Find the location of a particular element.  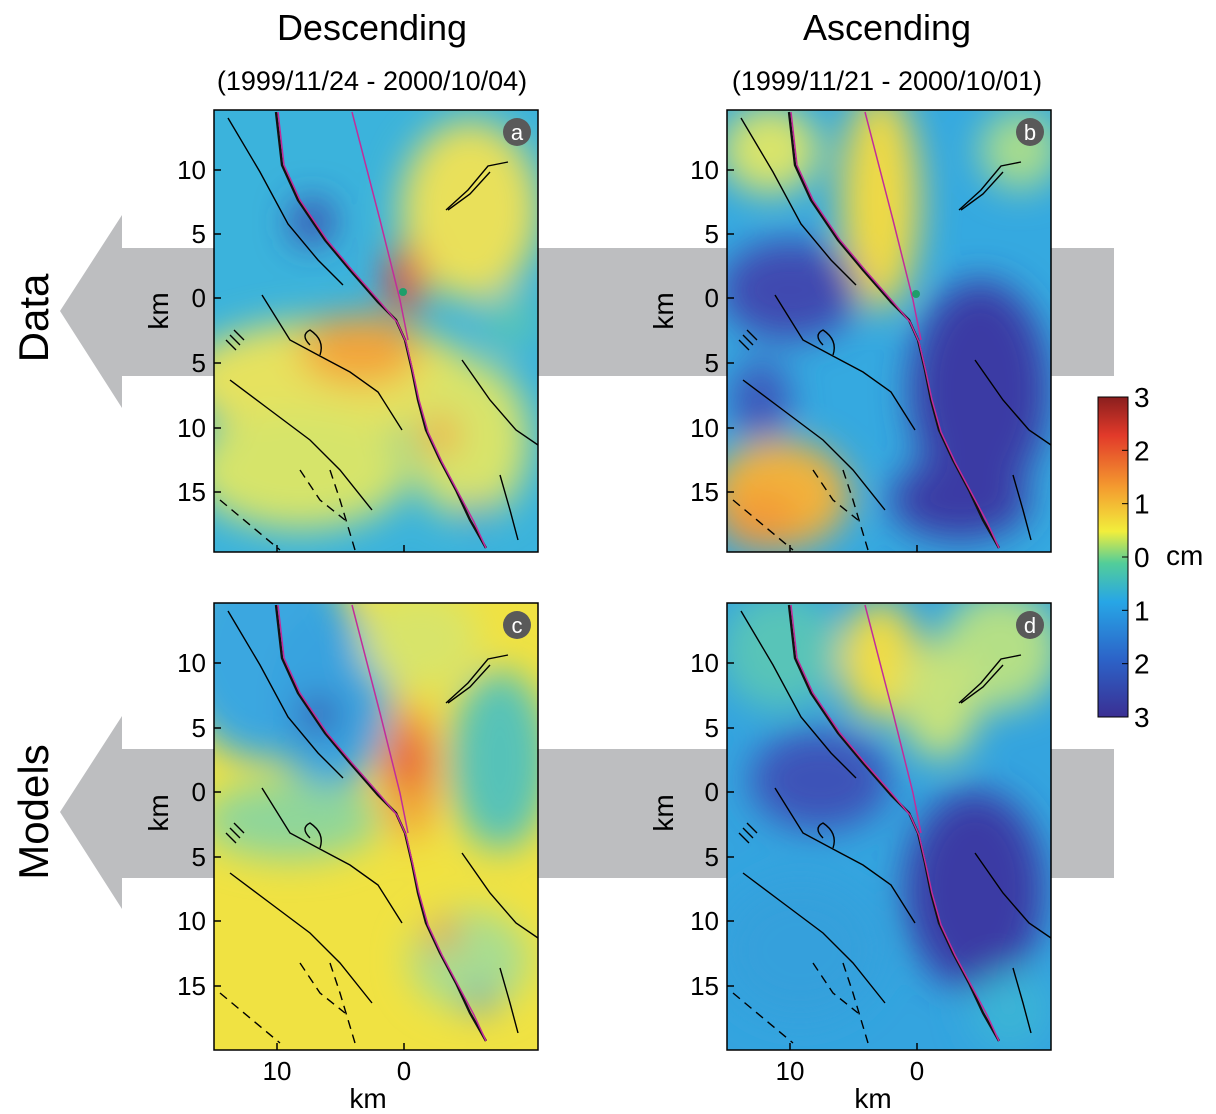

panel-letter-d: d is located at coordinates (1030, 625).